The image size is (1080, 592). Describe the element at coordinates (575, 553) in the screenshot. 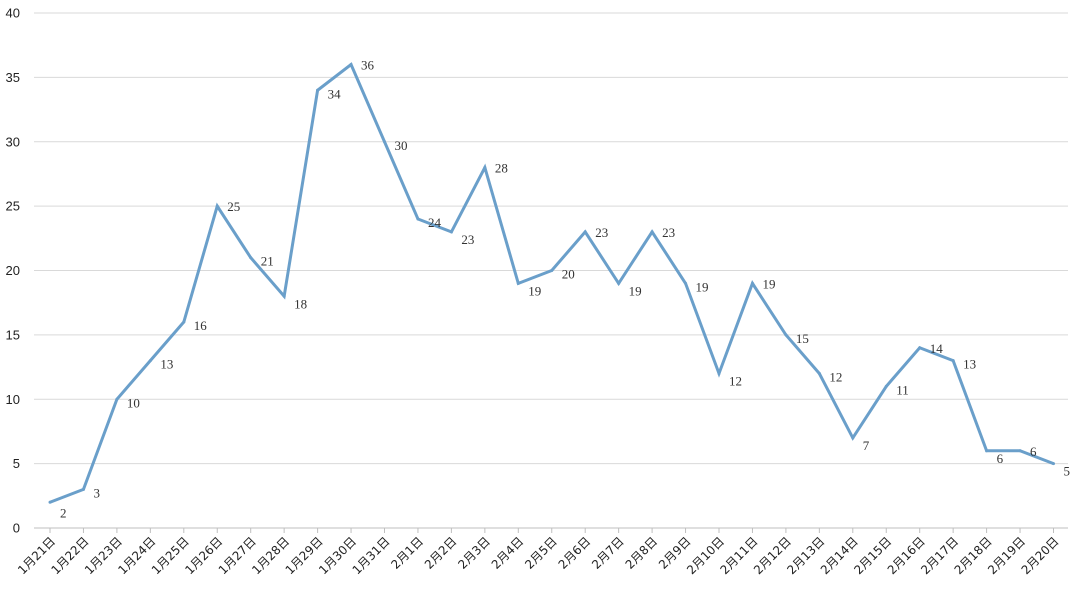

I see `x-tick-label: 2月6日` at that location.